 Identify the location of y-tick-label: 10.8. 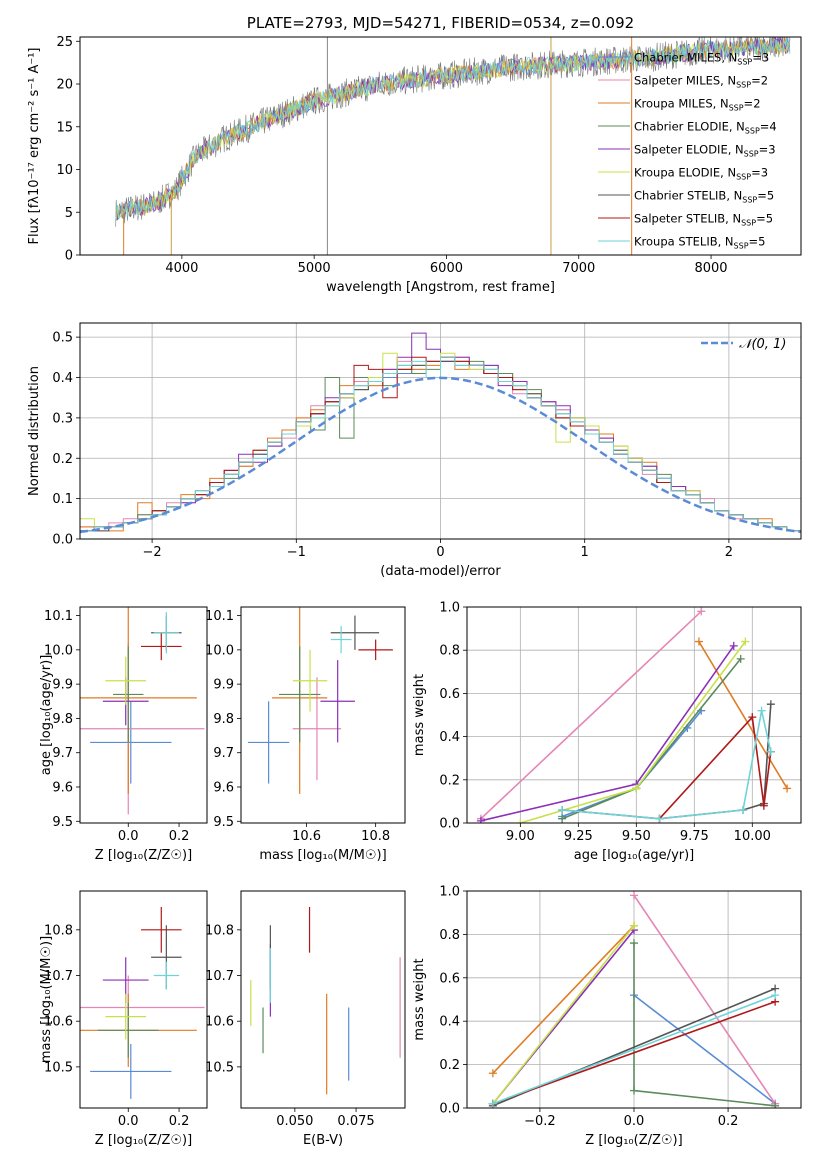
(58, 930).